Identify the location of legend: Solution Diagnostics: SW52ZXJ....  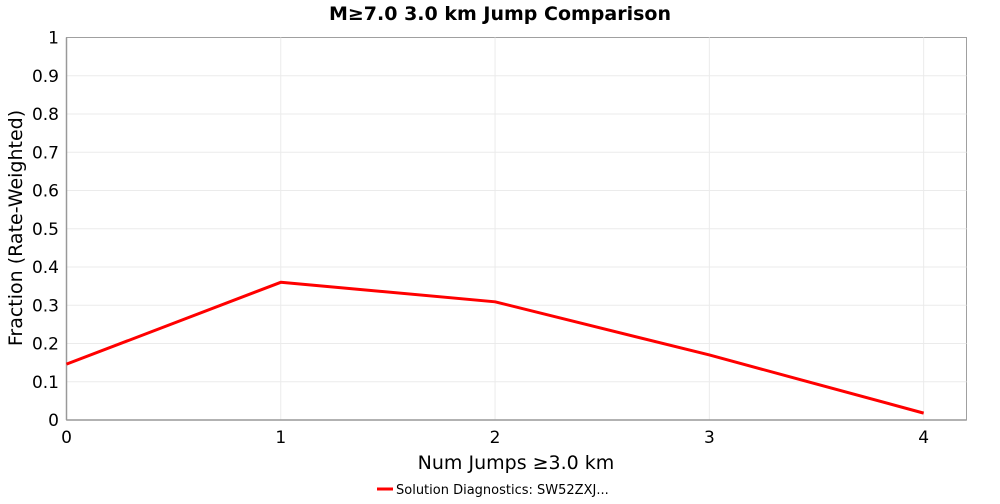
(493, 490).